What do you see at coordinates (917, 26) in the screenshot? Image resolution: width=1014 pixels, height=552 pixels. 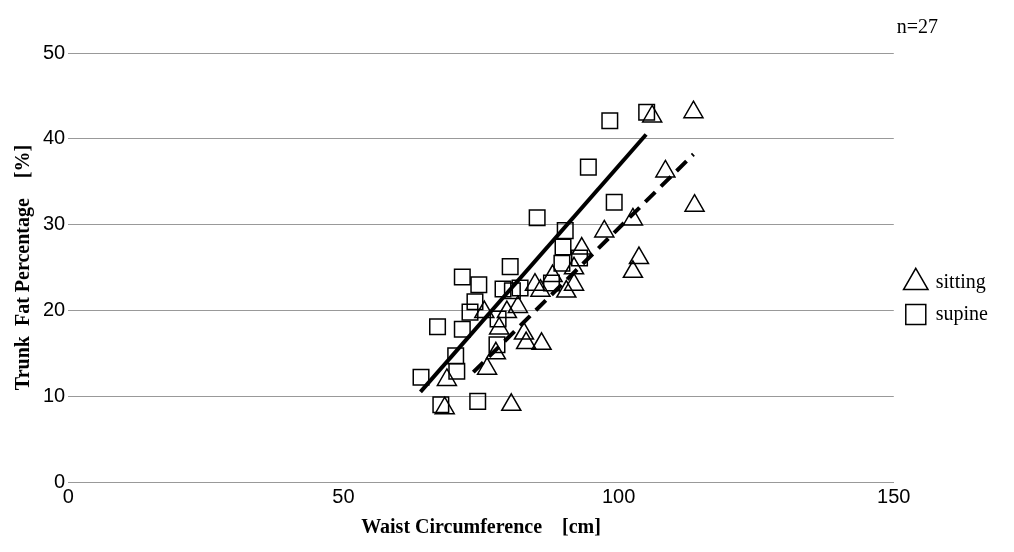 I see `text: n=27` at bounding box center [917, 26].